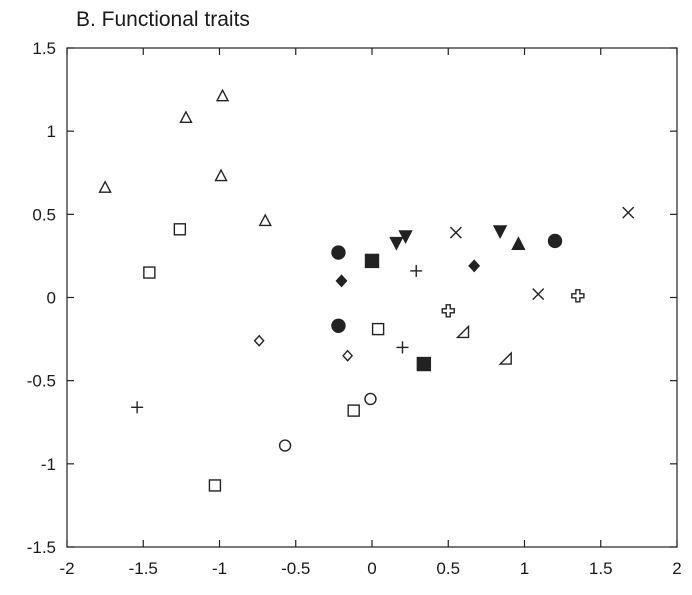 The height and width of the screenshot is (595, 692). I want to click on chart-title: B. Functional traits, so click(163, 19).